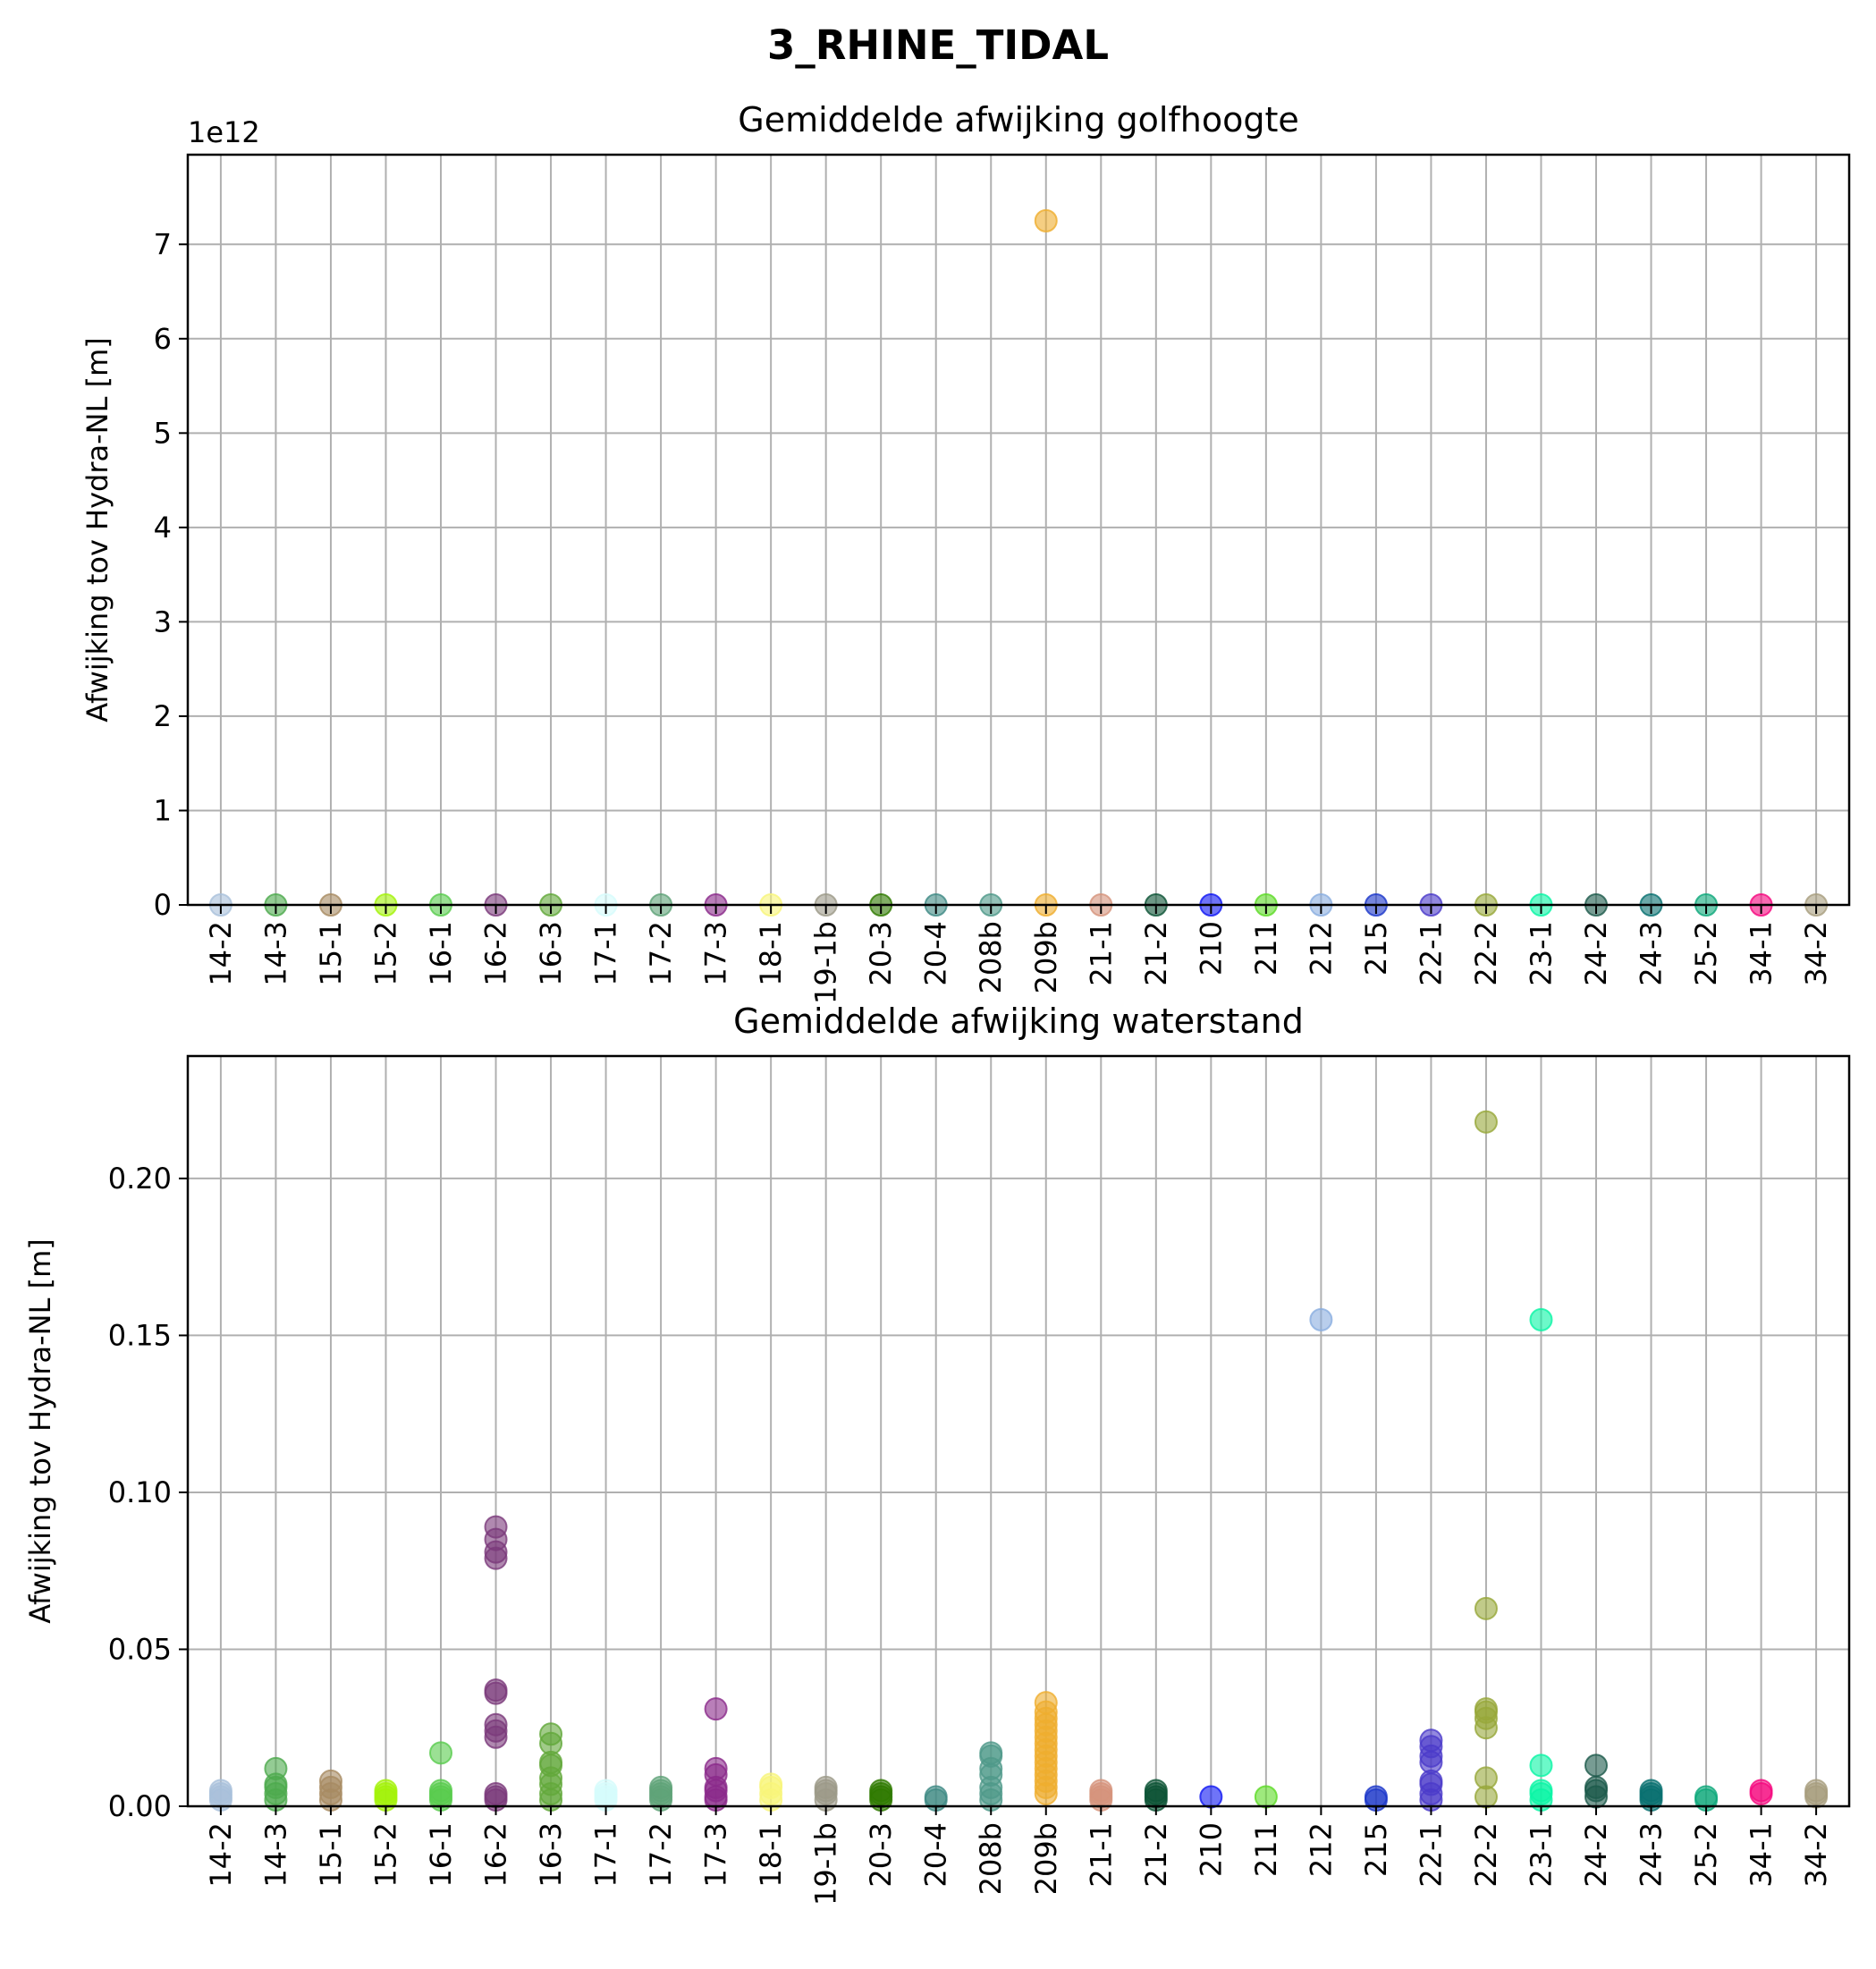 This screenshot has height=1969, width=1876. Describe the element at coordinates (140, 1179) in the screenshot. I see `y-tick-label: 0.20` at that location.